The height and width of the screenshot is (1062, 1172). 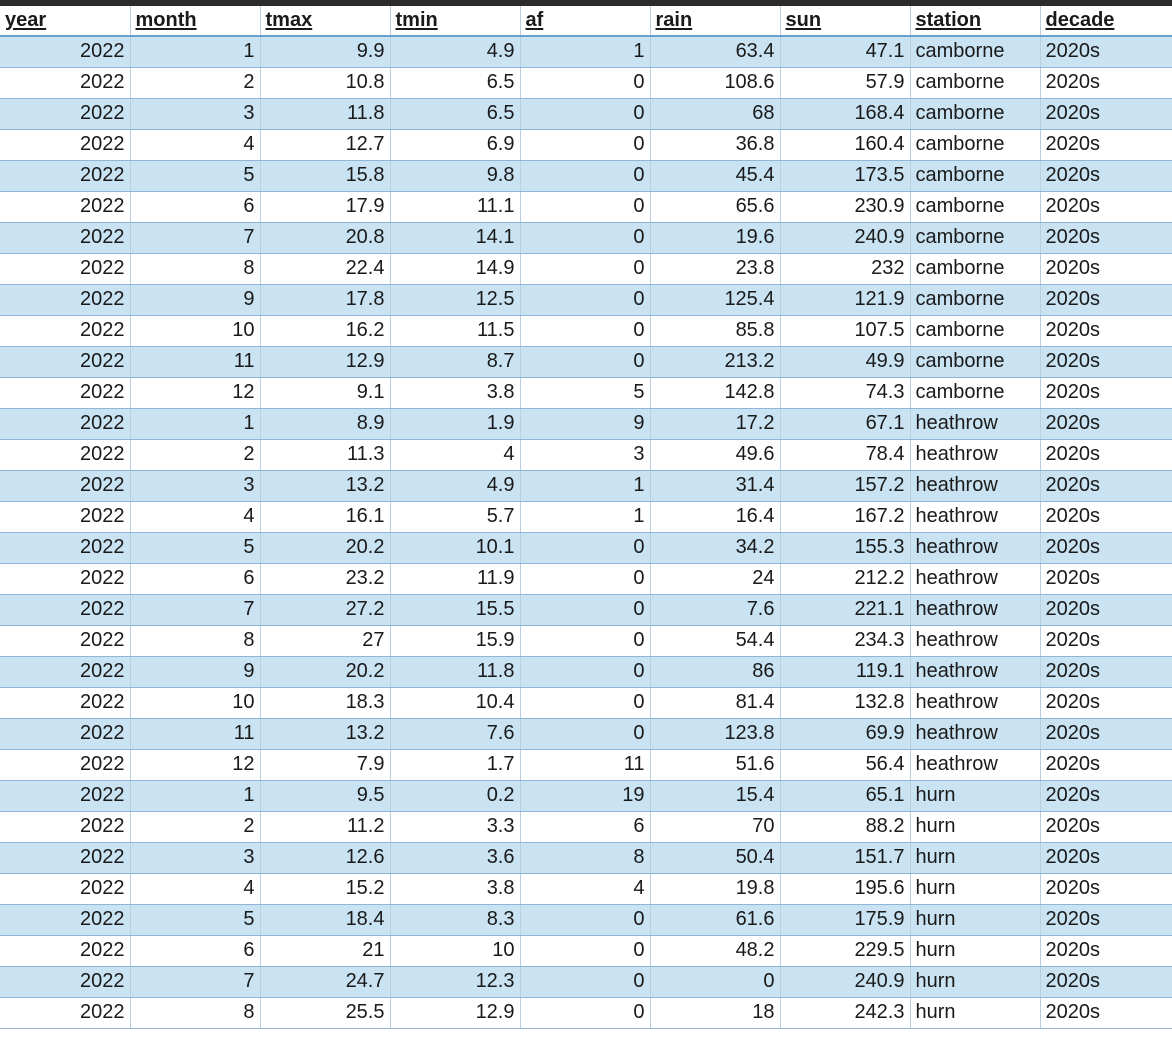 What do you see at coordinates (455, 207) in the screenshot?
I see `cell-tmin: 11.1` at bounding box center [455, 207].